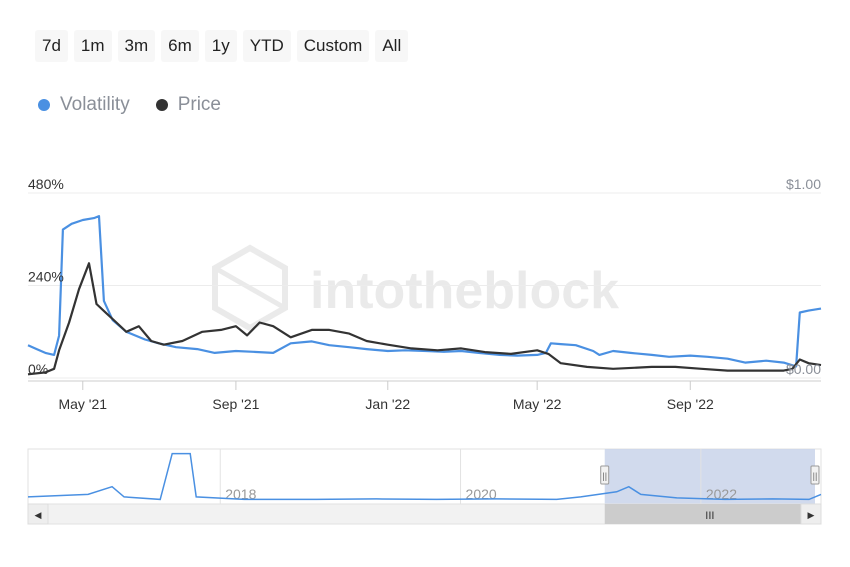 The width and height of the screenshot is (850, 567). Describe the element at coordinates (464, 291) in the screenshot. I see `watermark-text: intotheblock` at that location.